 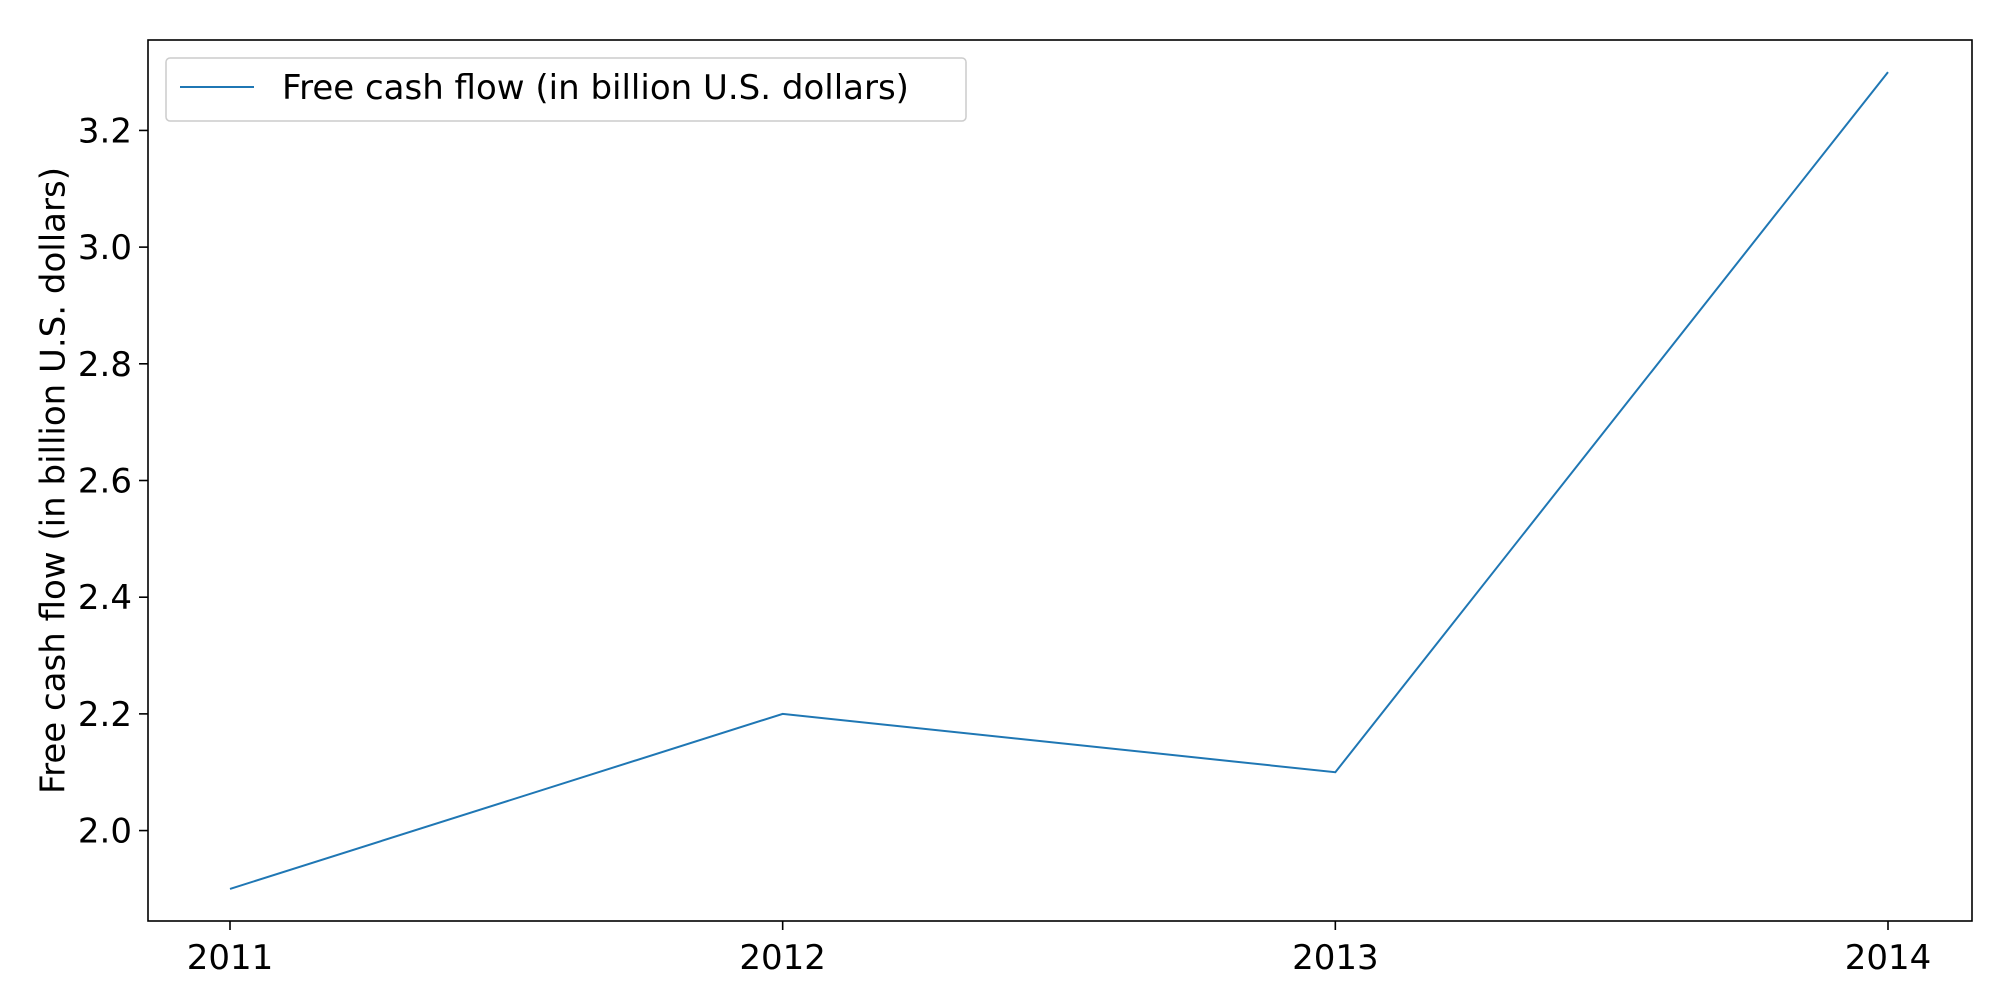 I want to click on y-tick-label: 2.6, so click(x=105, y=482).